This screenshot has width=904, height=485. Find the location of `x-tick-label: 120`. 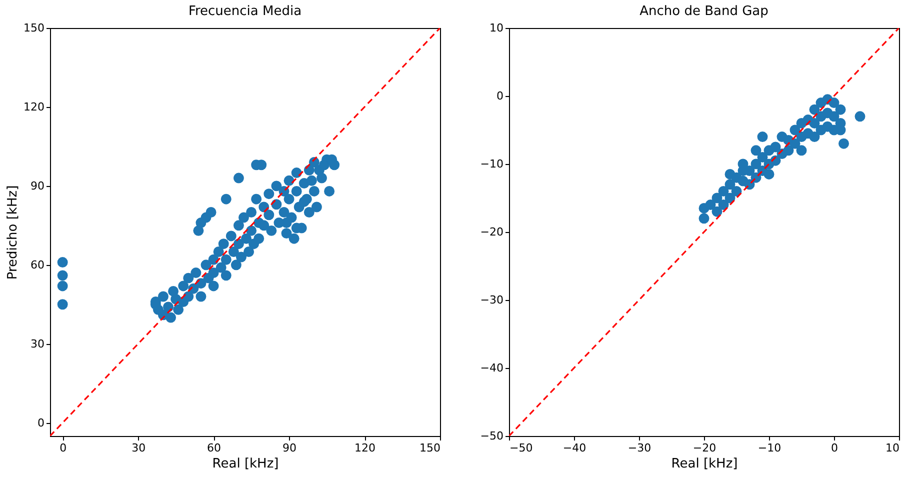

x-tick-label: 120 is located at coordinates (365, 448).